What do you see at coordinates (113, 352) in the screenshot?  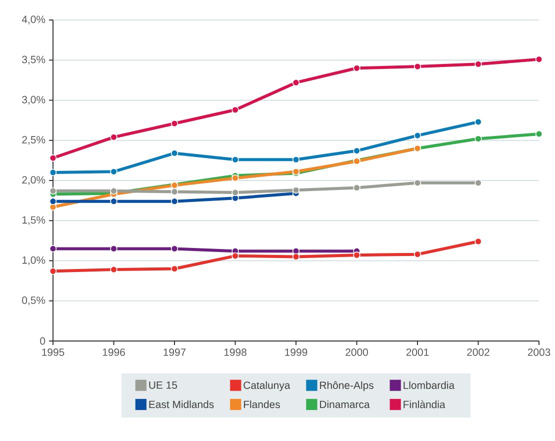 I see `x-tick-label: 1996` at bounding box center [113, 352].